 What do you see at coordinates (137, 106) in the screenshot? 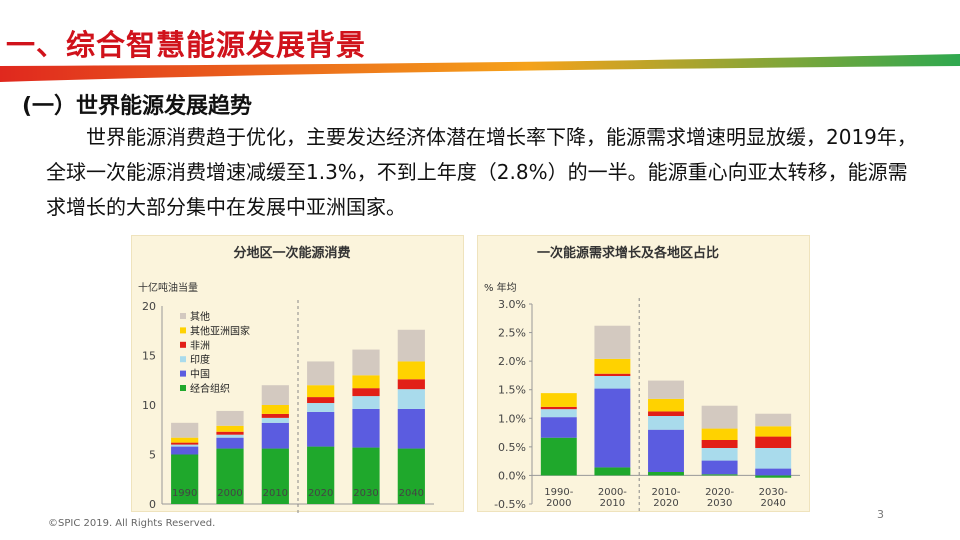
I see `section-title: (一）世界能源发展趋势` at bounding box center [137, 106].